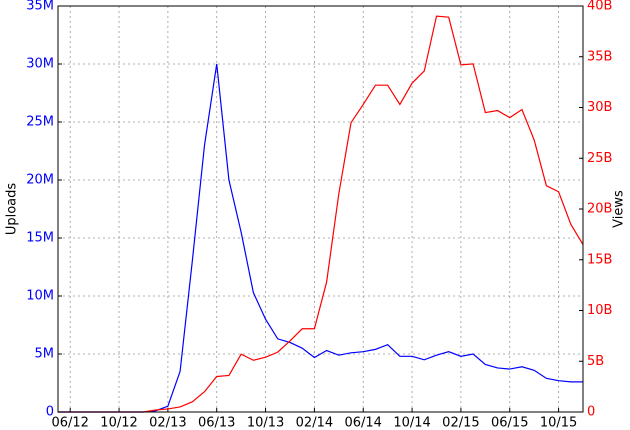  I want to click on x-tick-label: 10/13, so click(265, 423).